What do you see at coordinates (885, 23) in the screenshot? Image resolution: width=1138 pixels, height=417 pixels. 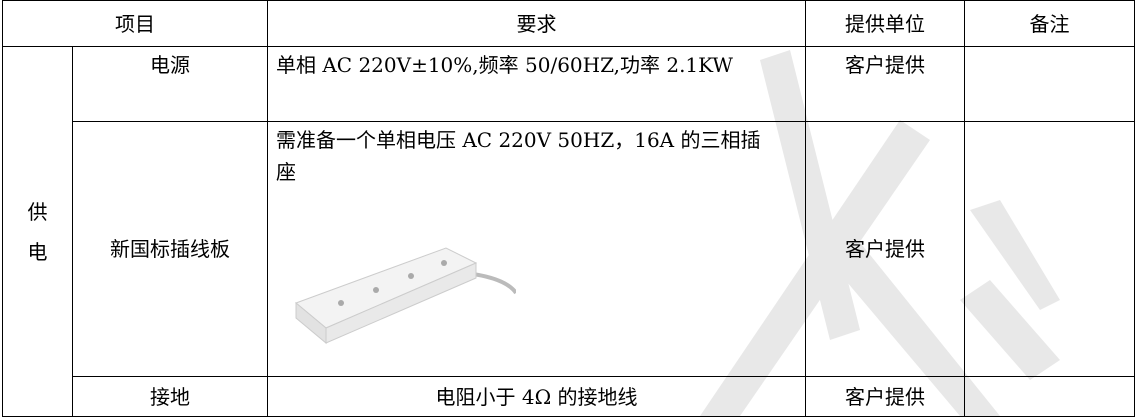 I see `header-cell: 提供单位` at bounding box center [885, 23].